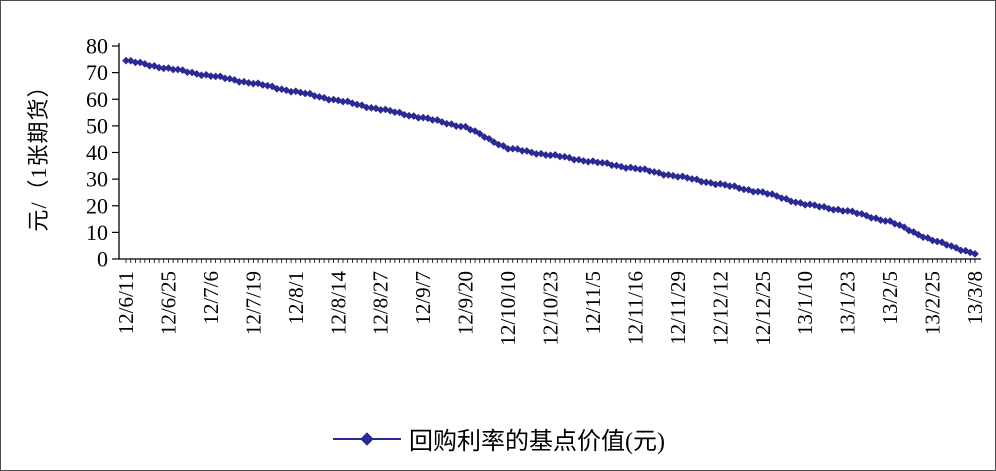 The height and width of the screenshot is (471, 996). Describe the element at coordinates (466, 303) in the screenshot. I see `svg-text: 12/9/20` at that location.